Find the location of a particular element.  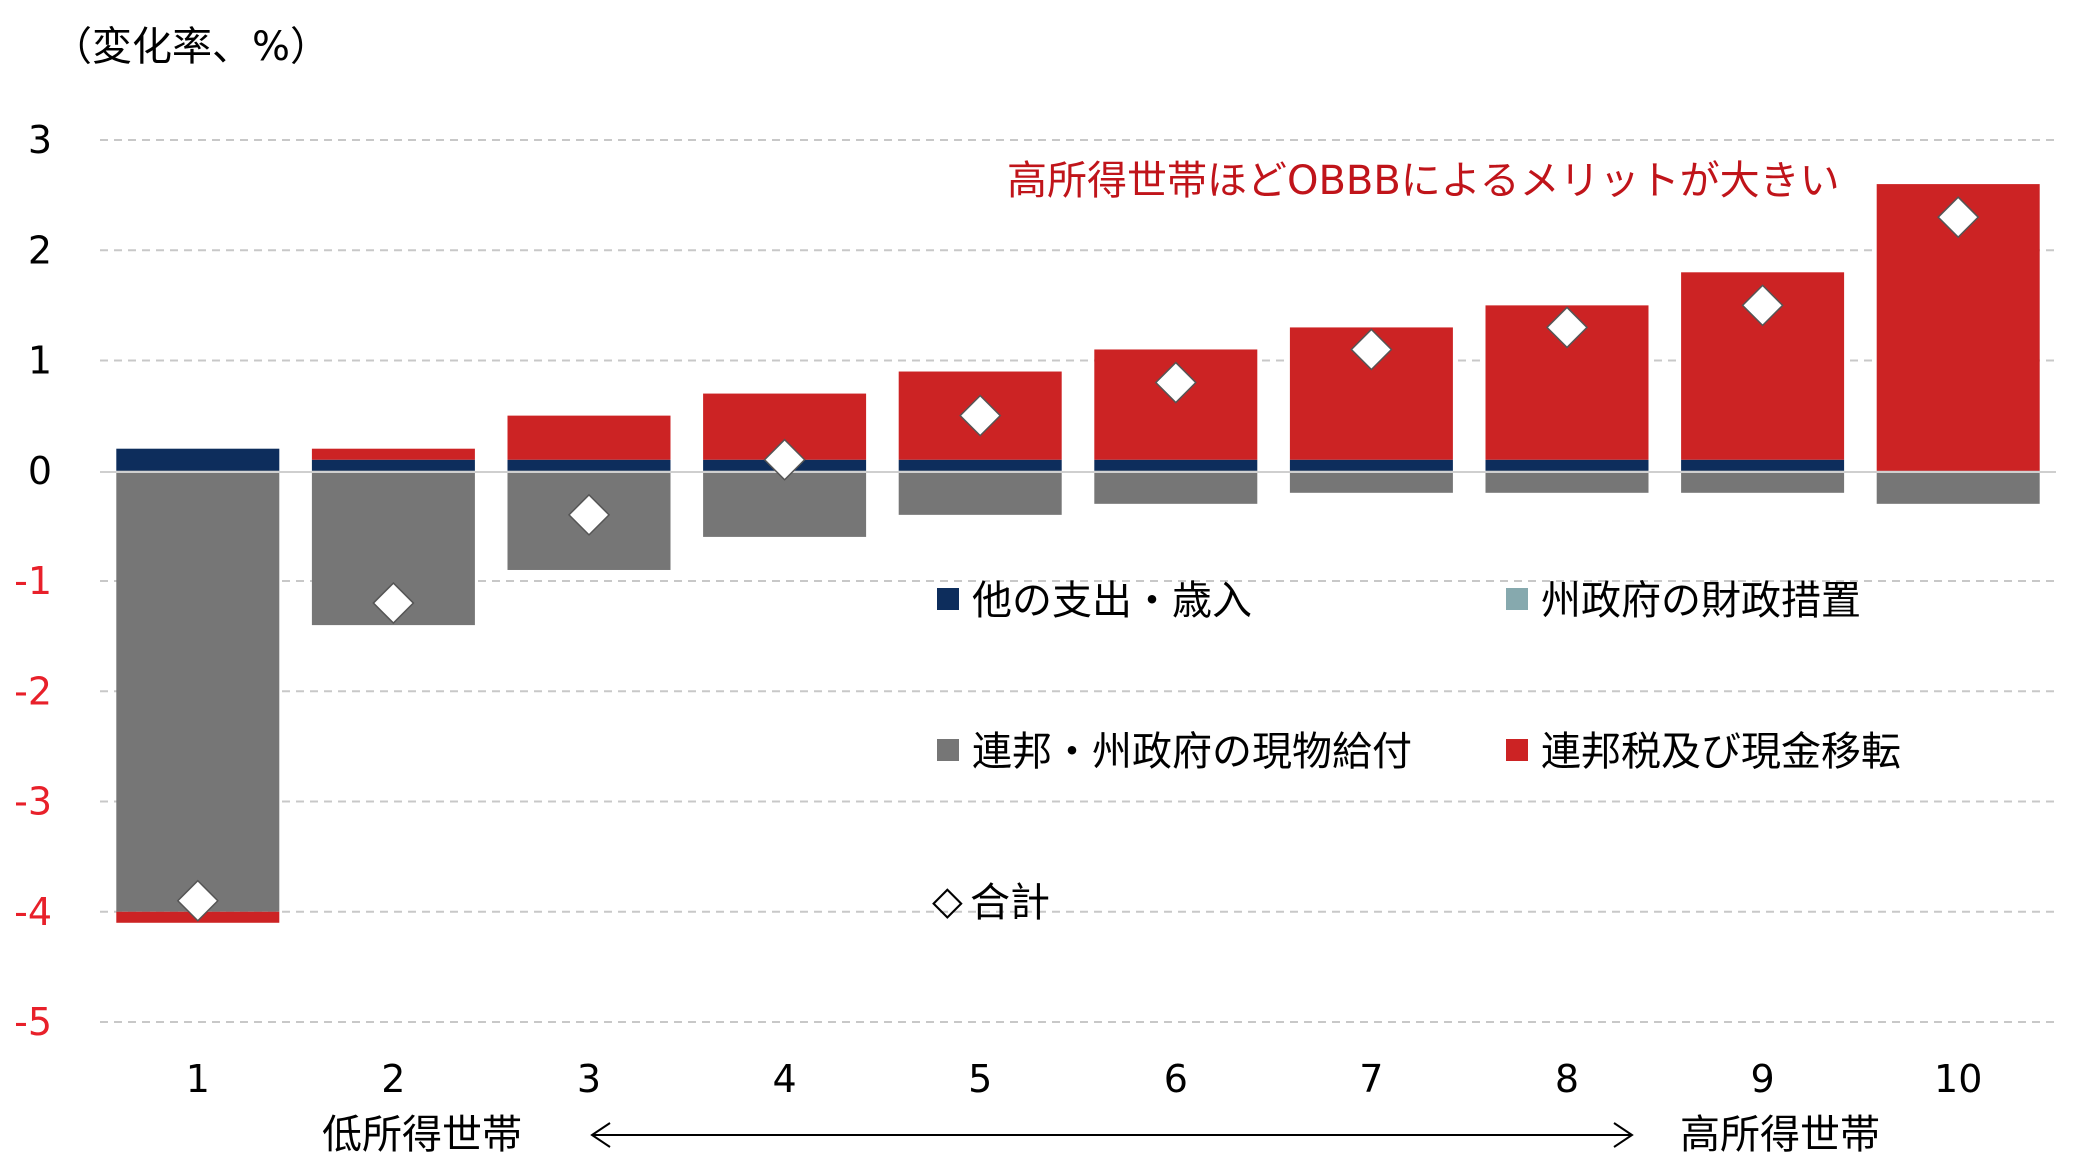

y-tick-label: 3 is located at coordinates (40, 140).